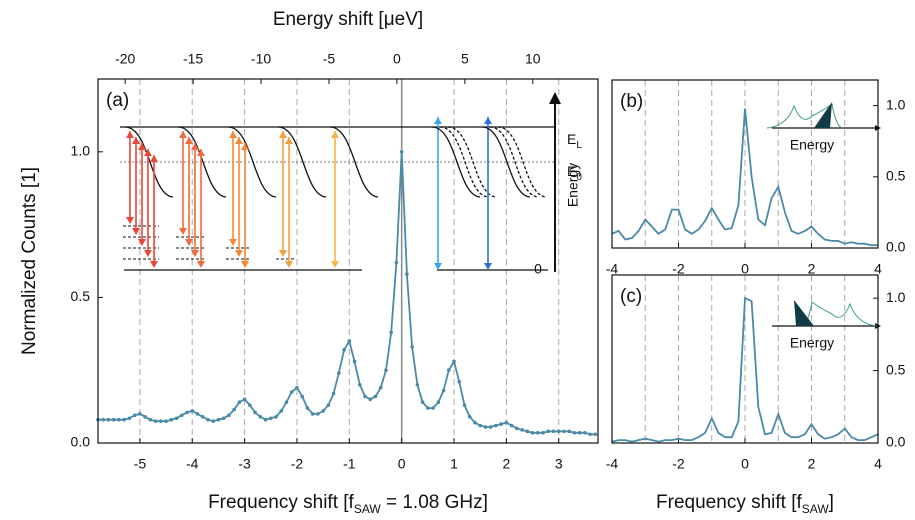 This screenshot has height=520, width=915. What do you see at coordinates (745, 369) in the screenshot?
I see `data-line` at bounding box center [745, 369].